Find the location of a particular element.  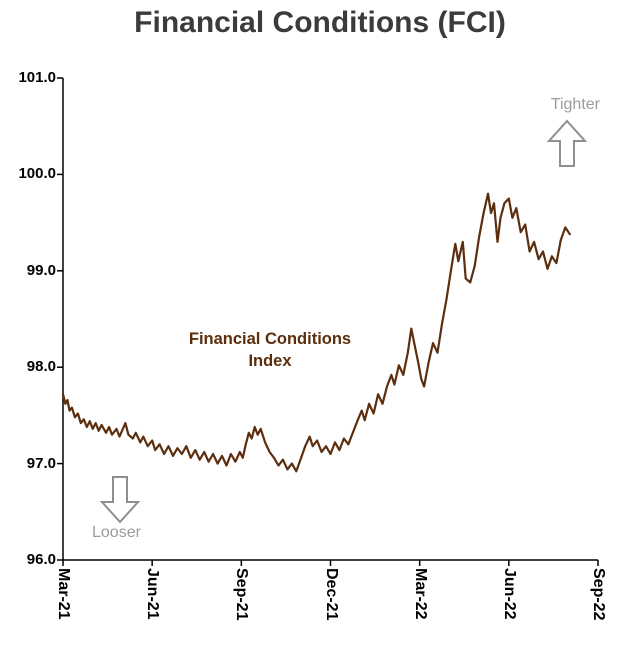

looser-down-arrow-icon is located at coordinates (120, 500).